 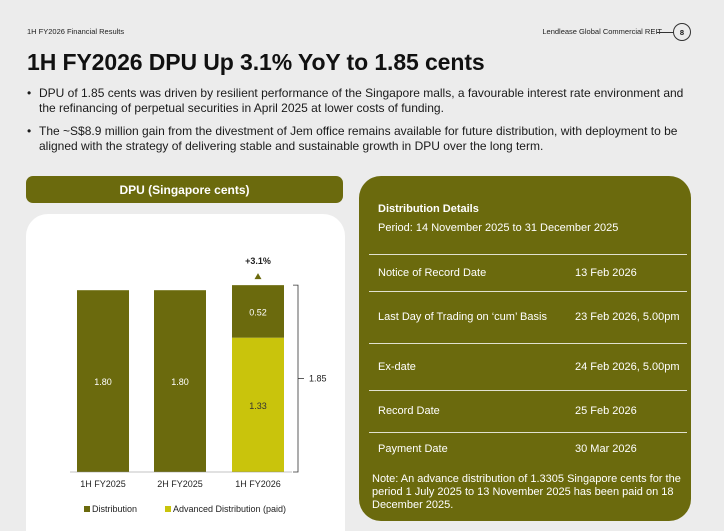 What do you see at coordinates (76, 31) in the screenshot?
I see `section-label: 1H FY2026 Financial Results` at bounding box center [76, 31].